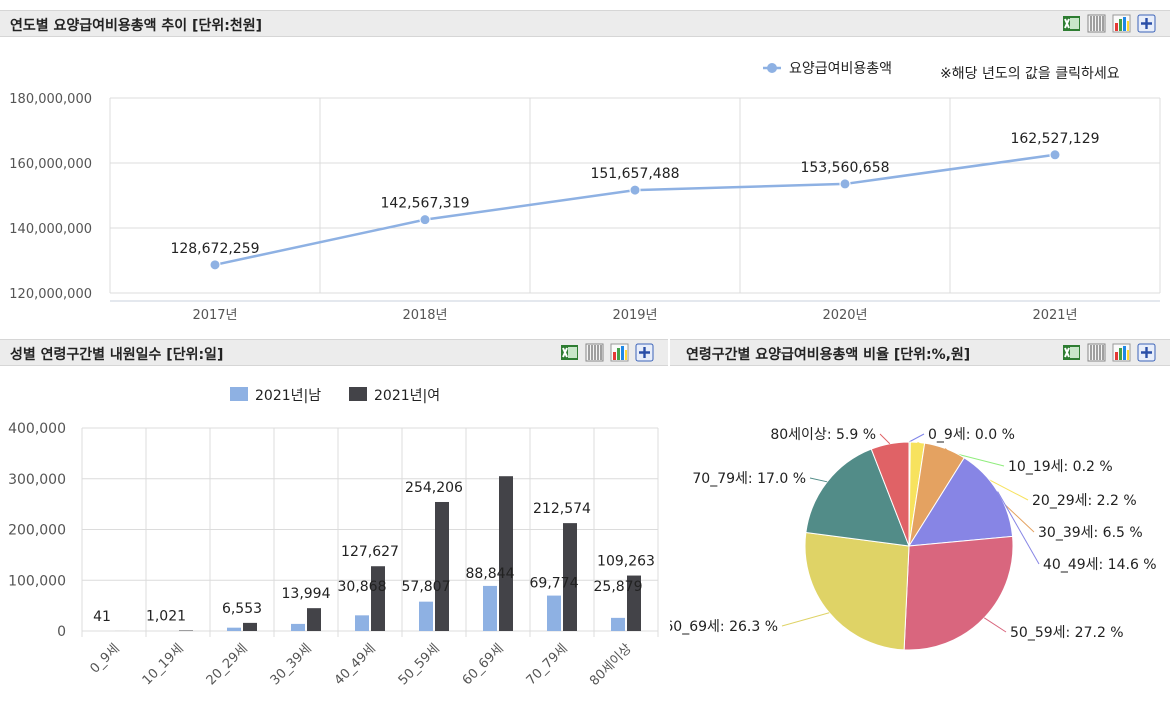 This screenshot has height=706, width=1170. I want to click on ratio-toolbar, so click(1109, 352).